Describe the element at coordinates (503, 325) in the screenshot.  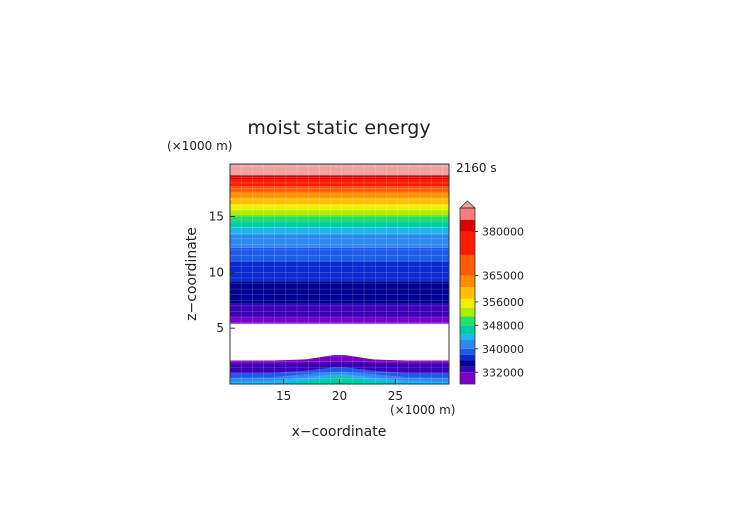
I see `colorbar-label-2: 348000` at that location.